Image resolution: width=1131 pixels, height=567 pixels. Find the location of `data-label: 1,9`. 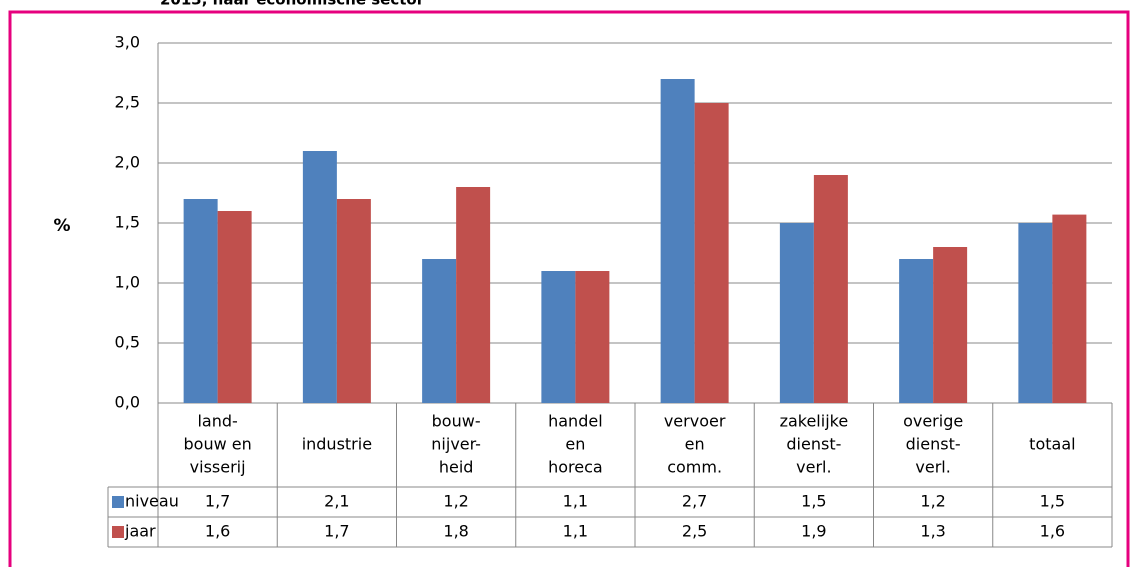

data-label: 1,9 is located at coordinates (813, 531).